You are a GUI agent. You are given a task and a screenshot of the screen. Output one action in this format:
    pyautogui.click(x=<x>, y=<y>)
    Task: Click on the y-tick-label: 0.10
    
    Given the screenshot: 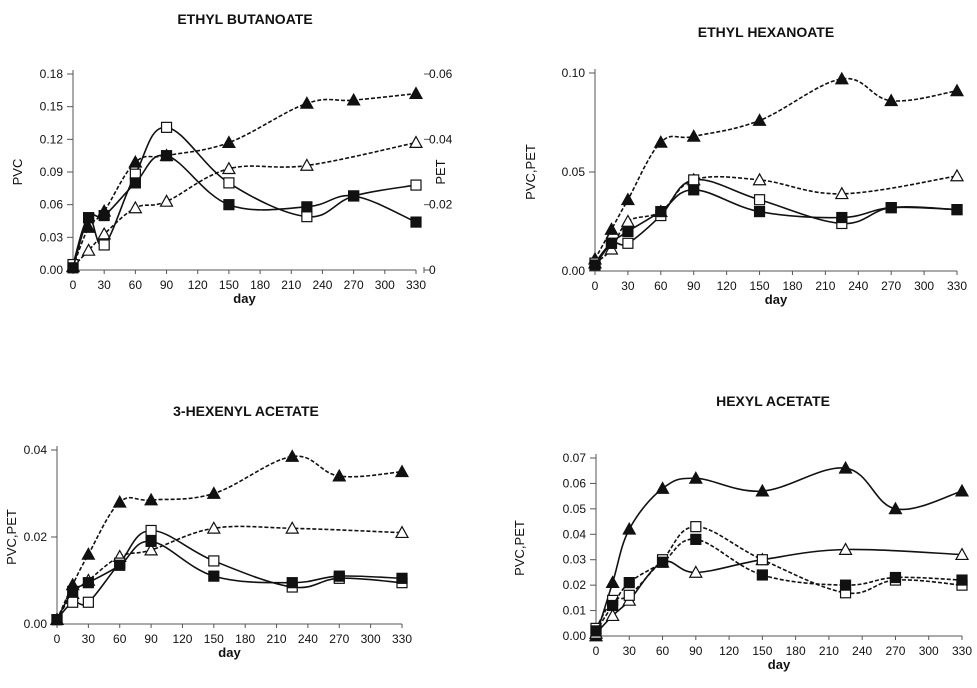 What is the action you would take?
    pyautogui.click(x=574, y=73)
    